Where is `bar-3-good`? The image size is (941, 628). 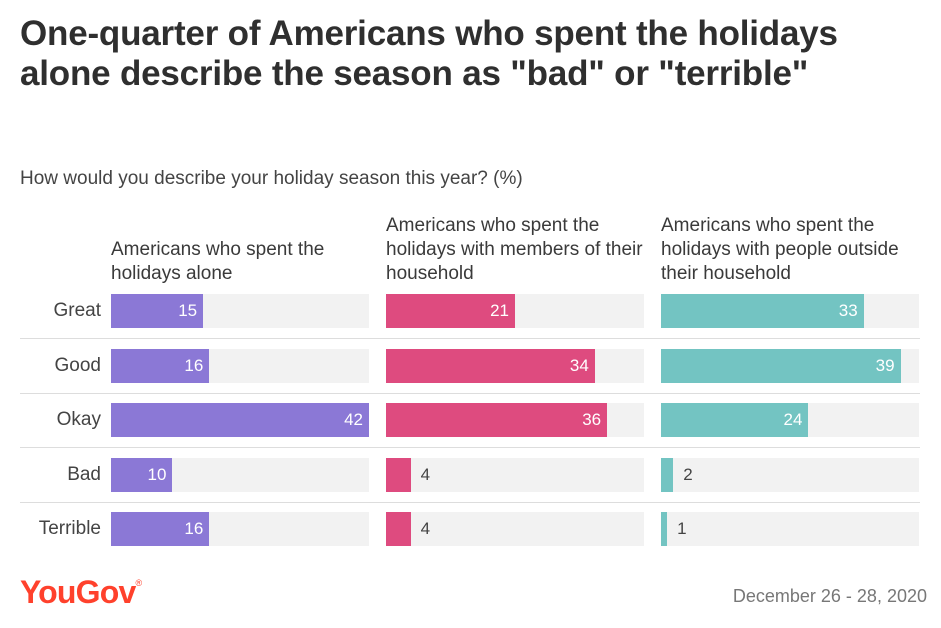
bar-3-good is located at coordinates (781, 365).